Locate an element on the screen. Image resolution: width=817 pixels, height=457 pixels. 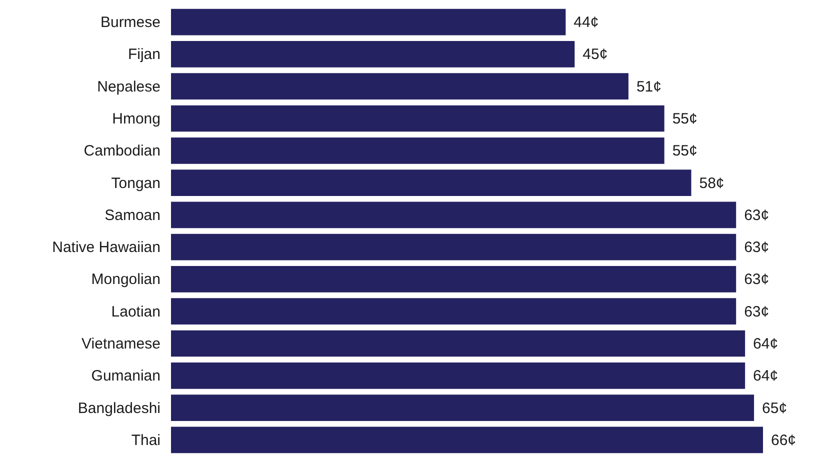
y-tick-label: Tongan is located at coordinates (135, 183).